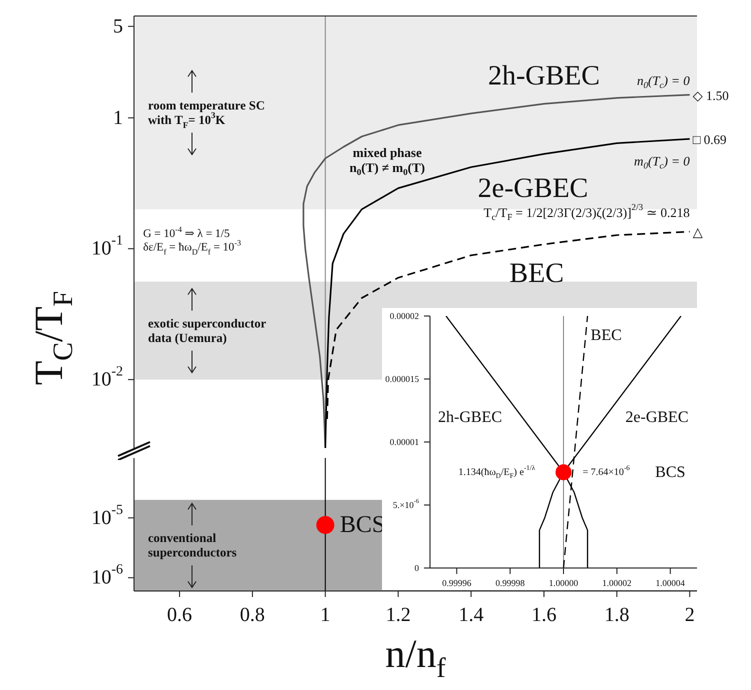 This screenshot has width=751, height=690. I want to click on y-tick-label: 10$^{-2}$, so click(107, 377).